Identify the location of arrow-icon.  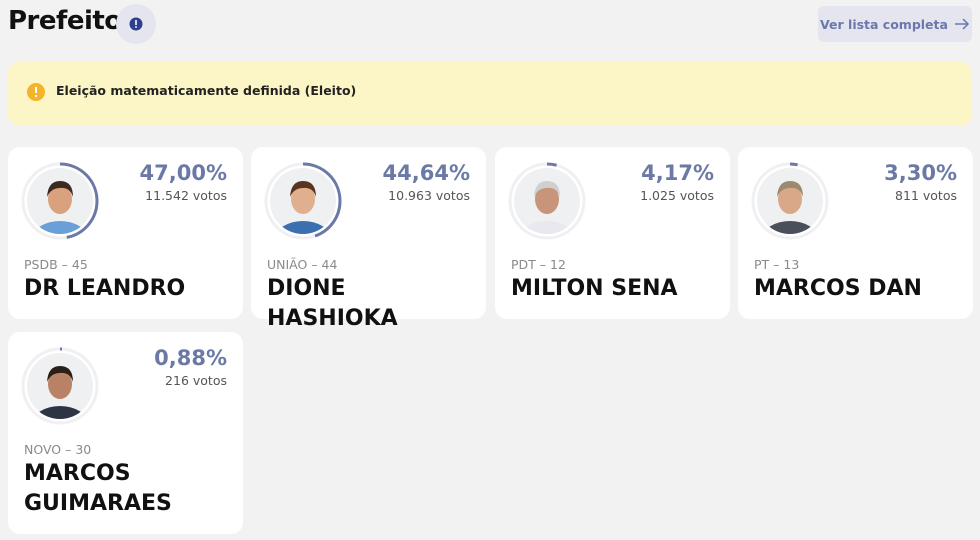
(962, 24).